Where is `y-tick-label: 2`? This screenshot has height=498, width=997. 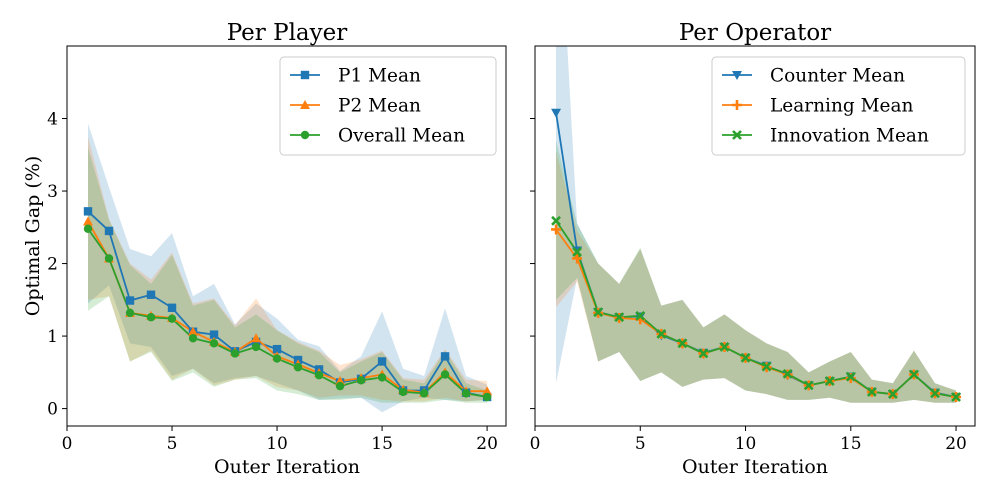
y-tick-label: 2 is located at coordinates (52, 265).